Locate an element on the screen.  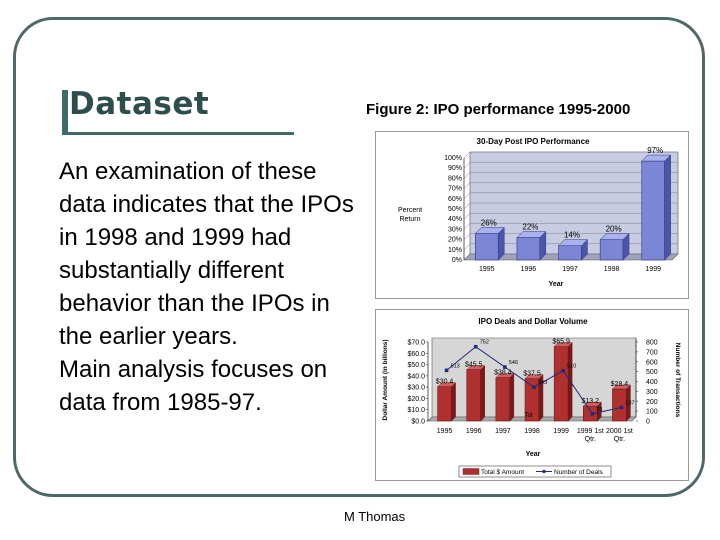
chart2-legend-label: Number of Deals is located at coordinates (579, 472).